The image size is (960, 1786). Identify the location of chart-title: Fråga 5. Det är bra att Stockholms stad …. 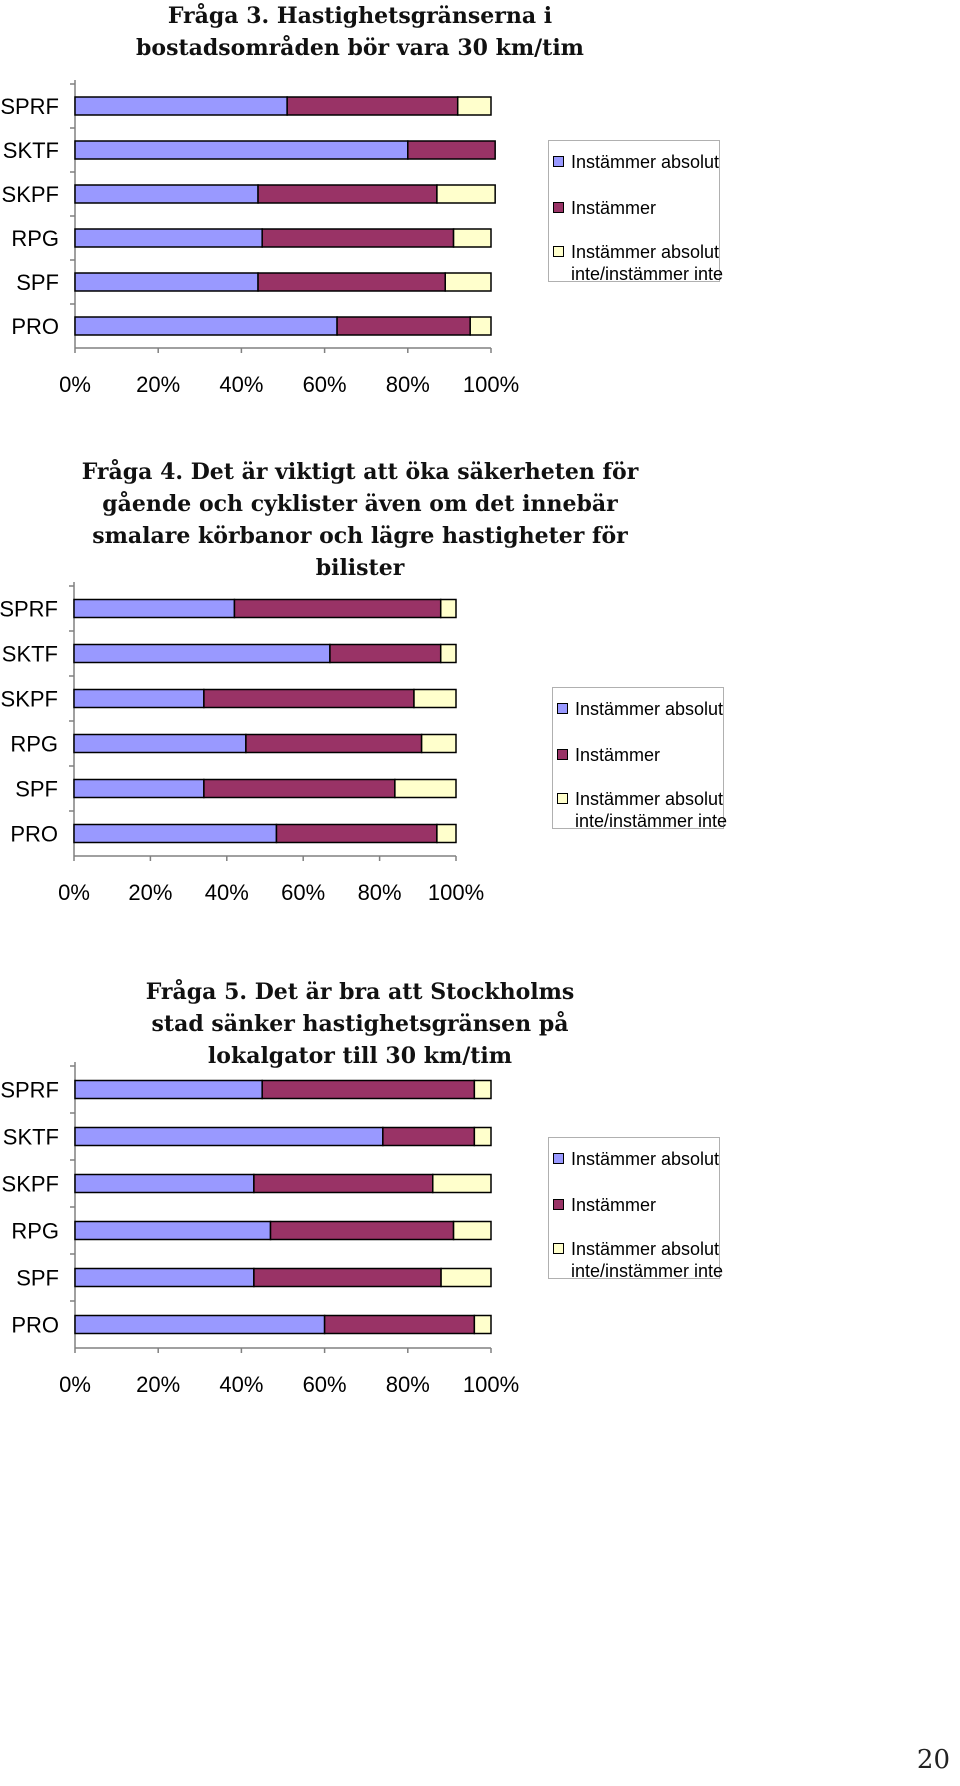
(360, 1024).